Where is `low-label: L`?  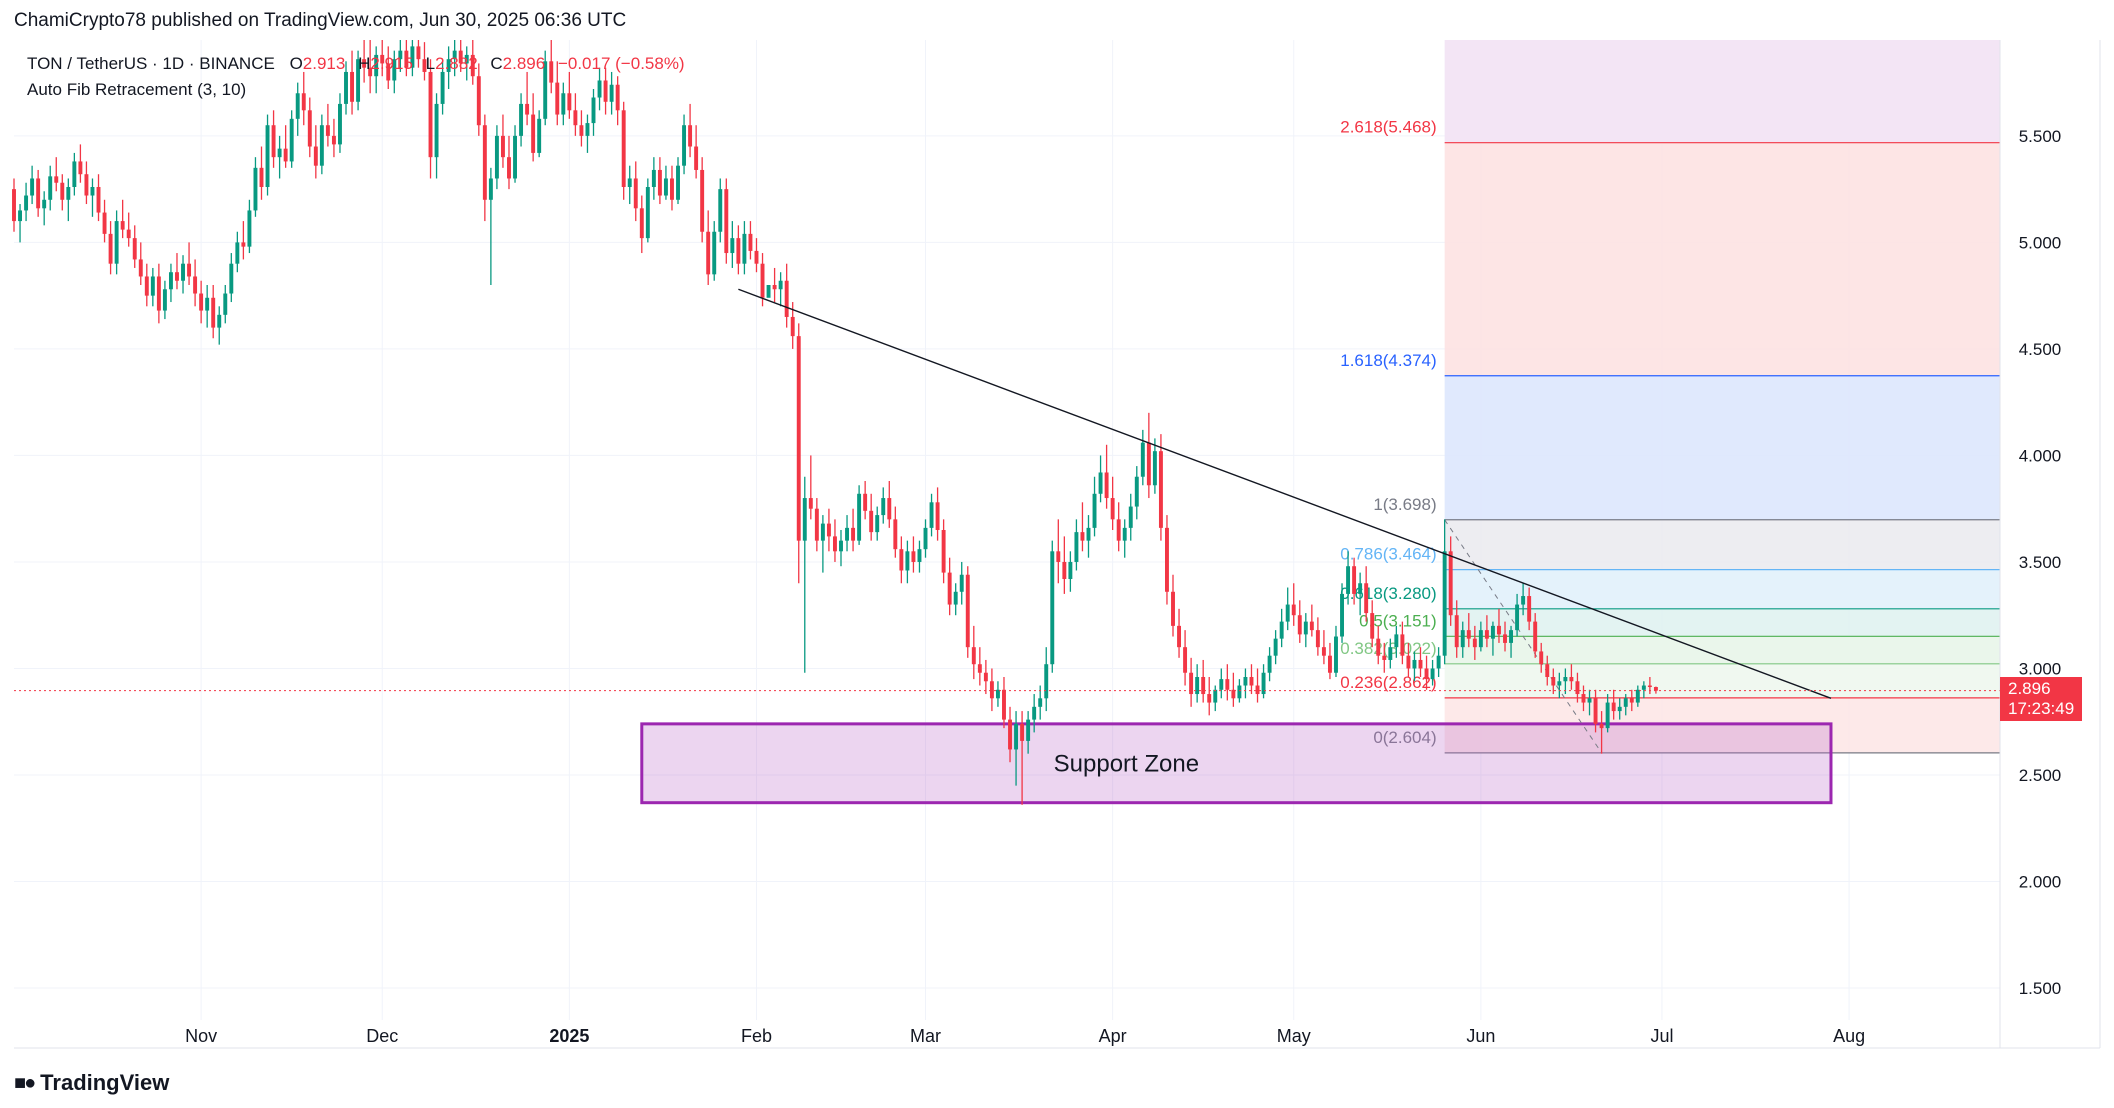 low-label: L is located at coordinates (430, 63).